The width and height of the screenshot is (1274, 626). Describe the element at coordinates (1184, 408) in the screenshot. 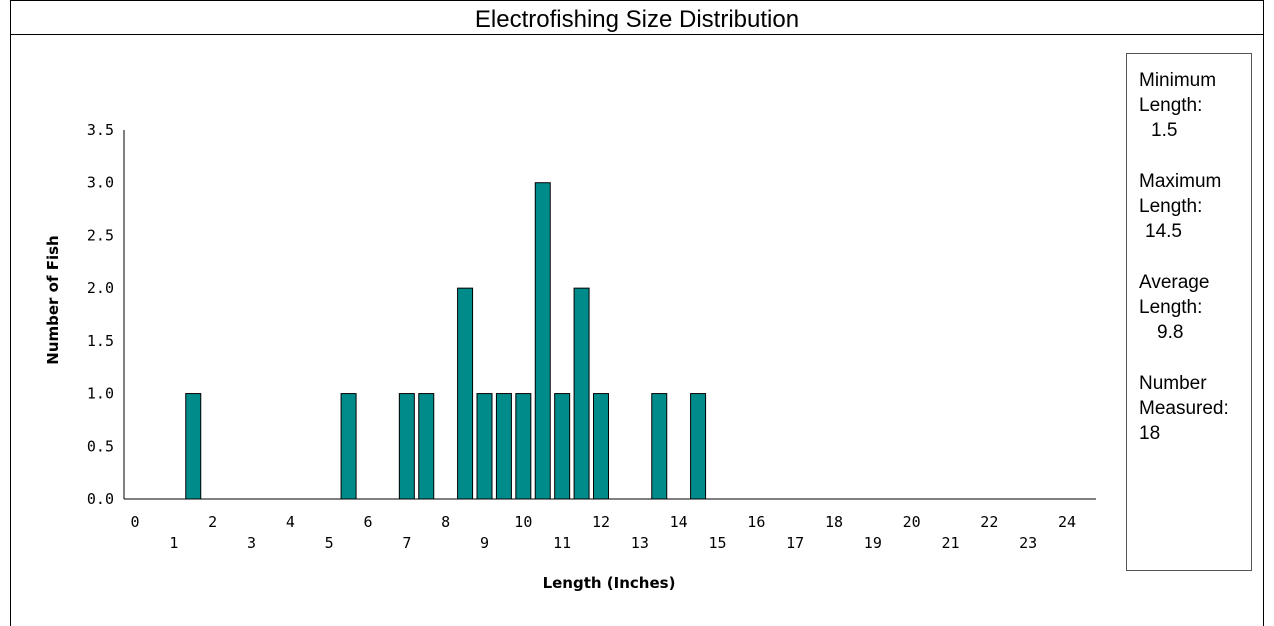

I see `stat-num-label-2: Measured:` at that location.